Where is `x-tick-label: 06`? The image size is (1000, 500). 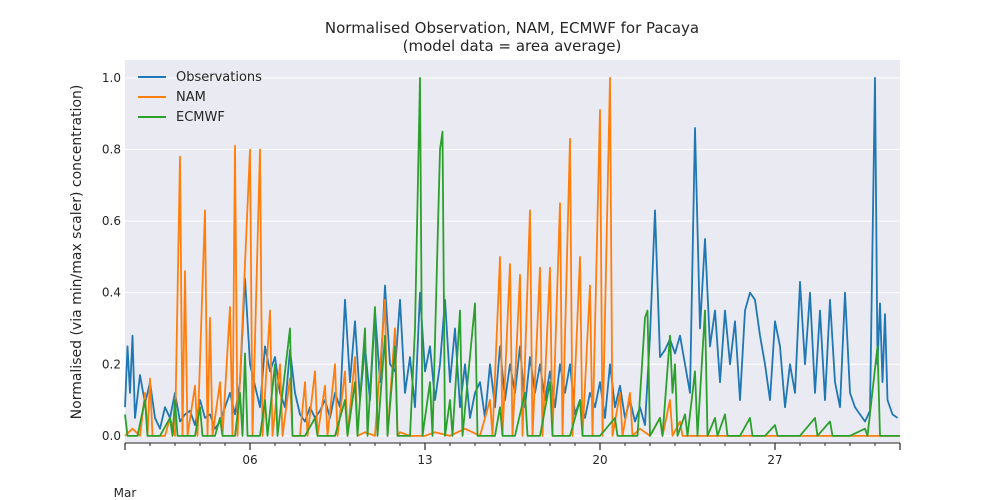 x-tick-label: 06 is located at coordinates (249, 460).